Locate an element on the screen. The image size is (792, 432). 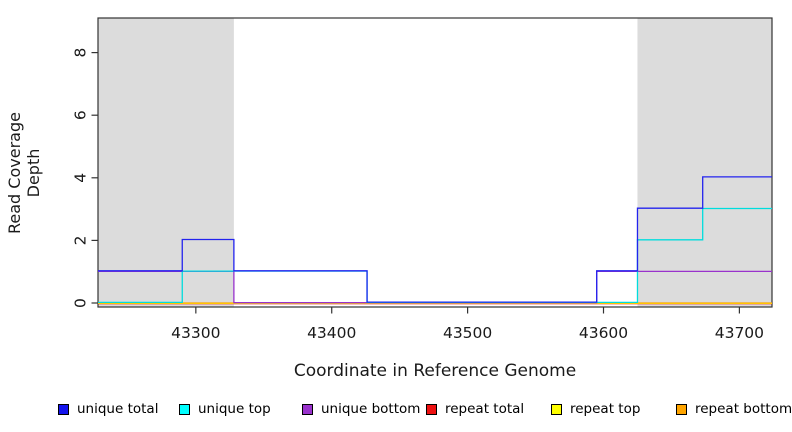
legend-item-repeat-total: repeat total is located at coordinates (475, 409).